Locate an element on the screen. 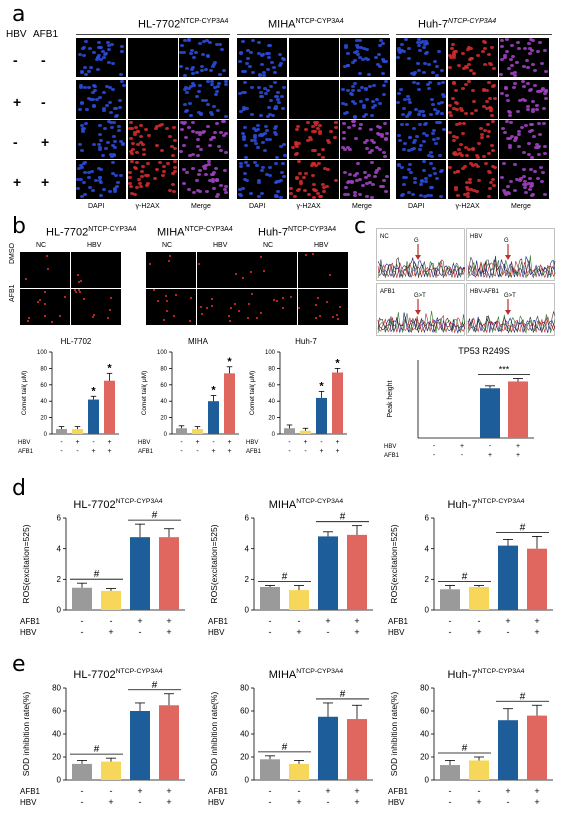 This screenshot has height=822, width=574. significance-marker: # is located at coordinates (343, 694).